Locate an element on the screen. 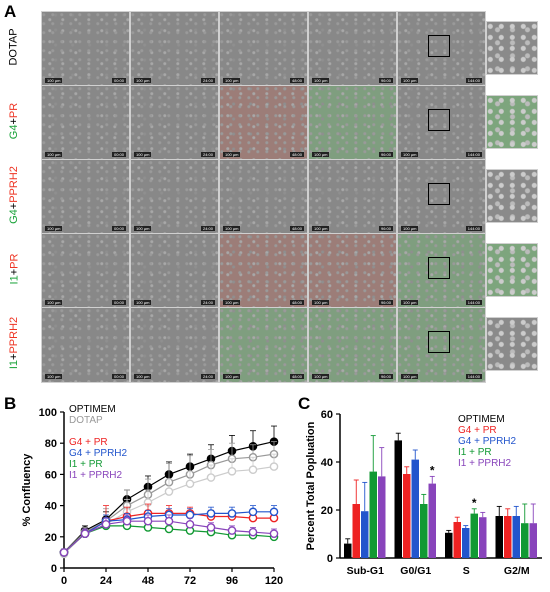  row-label-text: I1+PPRH2 is located at coordinates (14, 343).